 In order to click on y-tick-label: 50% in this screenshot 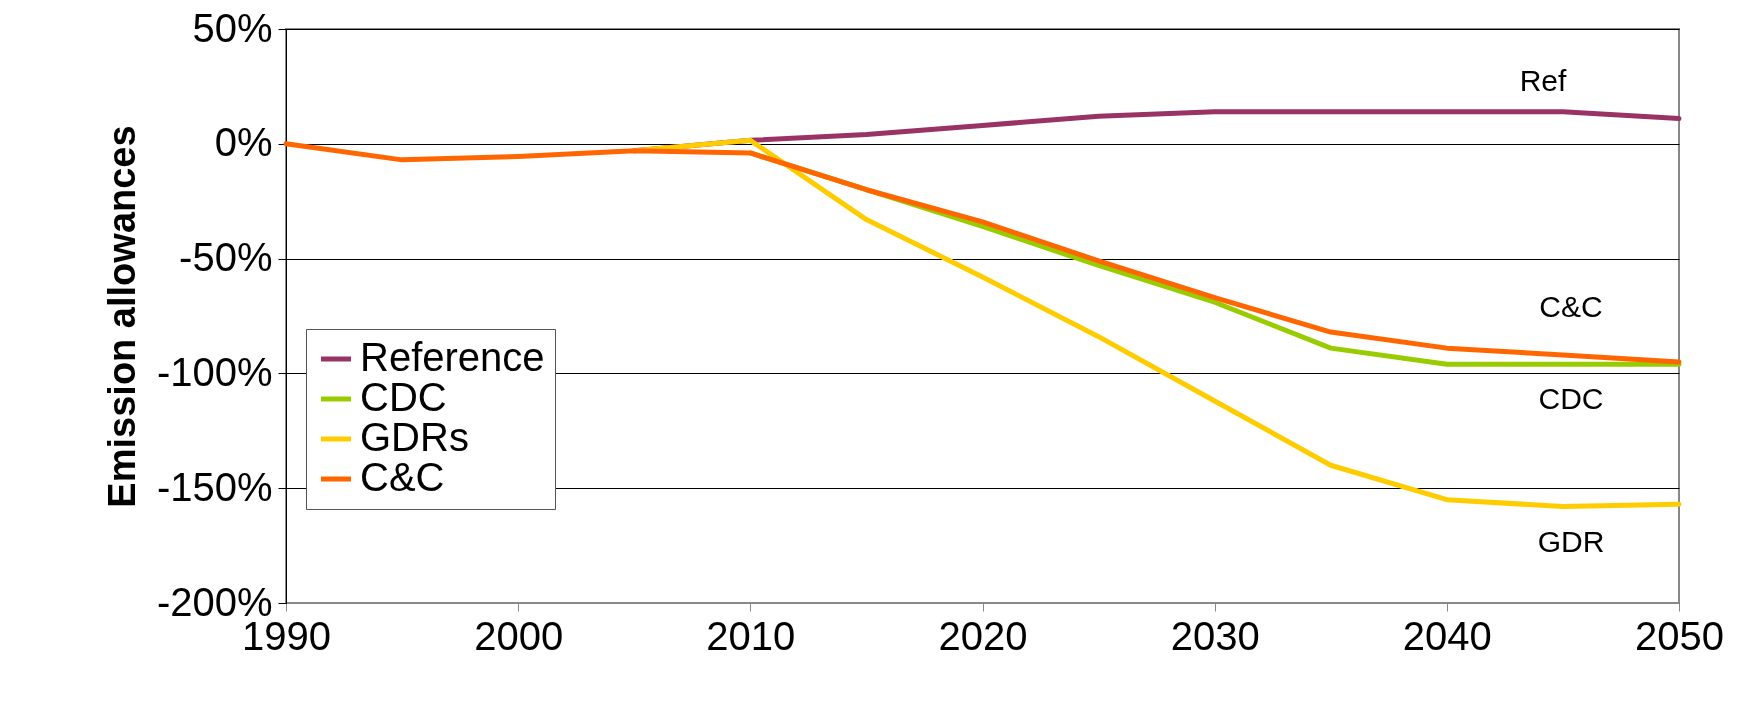, I will do `click(232, 27)`.